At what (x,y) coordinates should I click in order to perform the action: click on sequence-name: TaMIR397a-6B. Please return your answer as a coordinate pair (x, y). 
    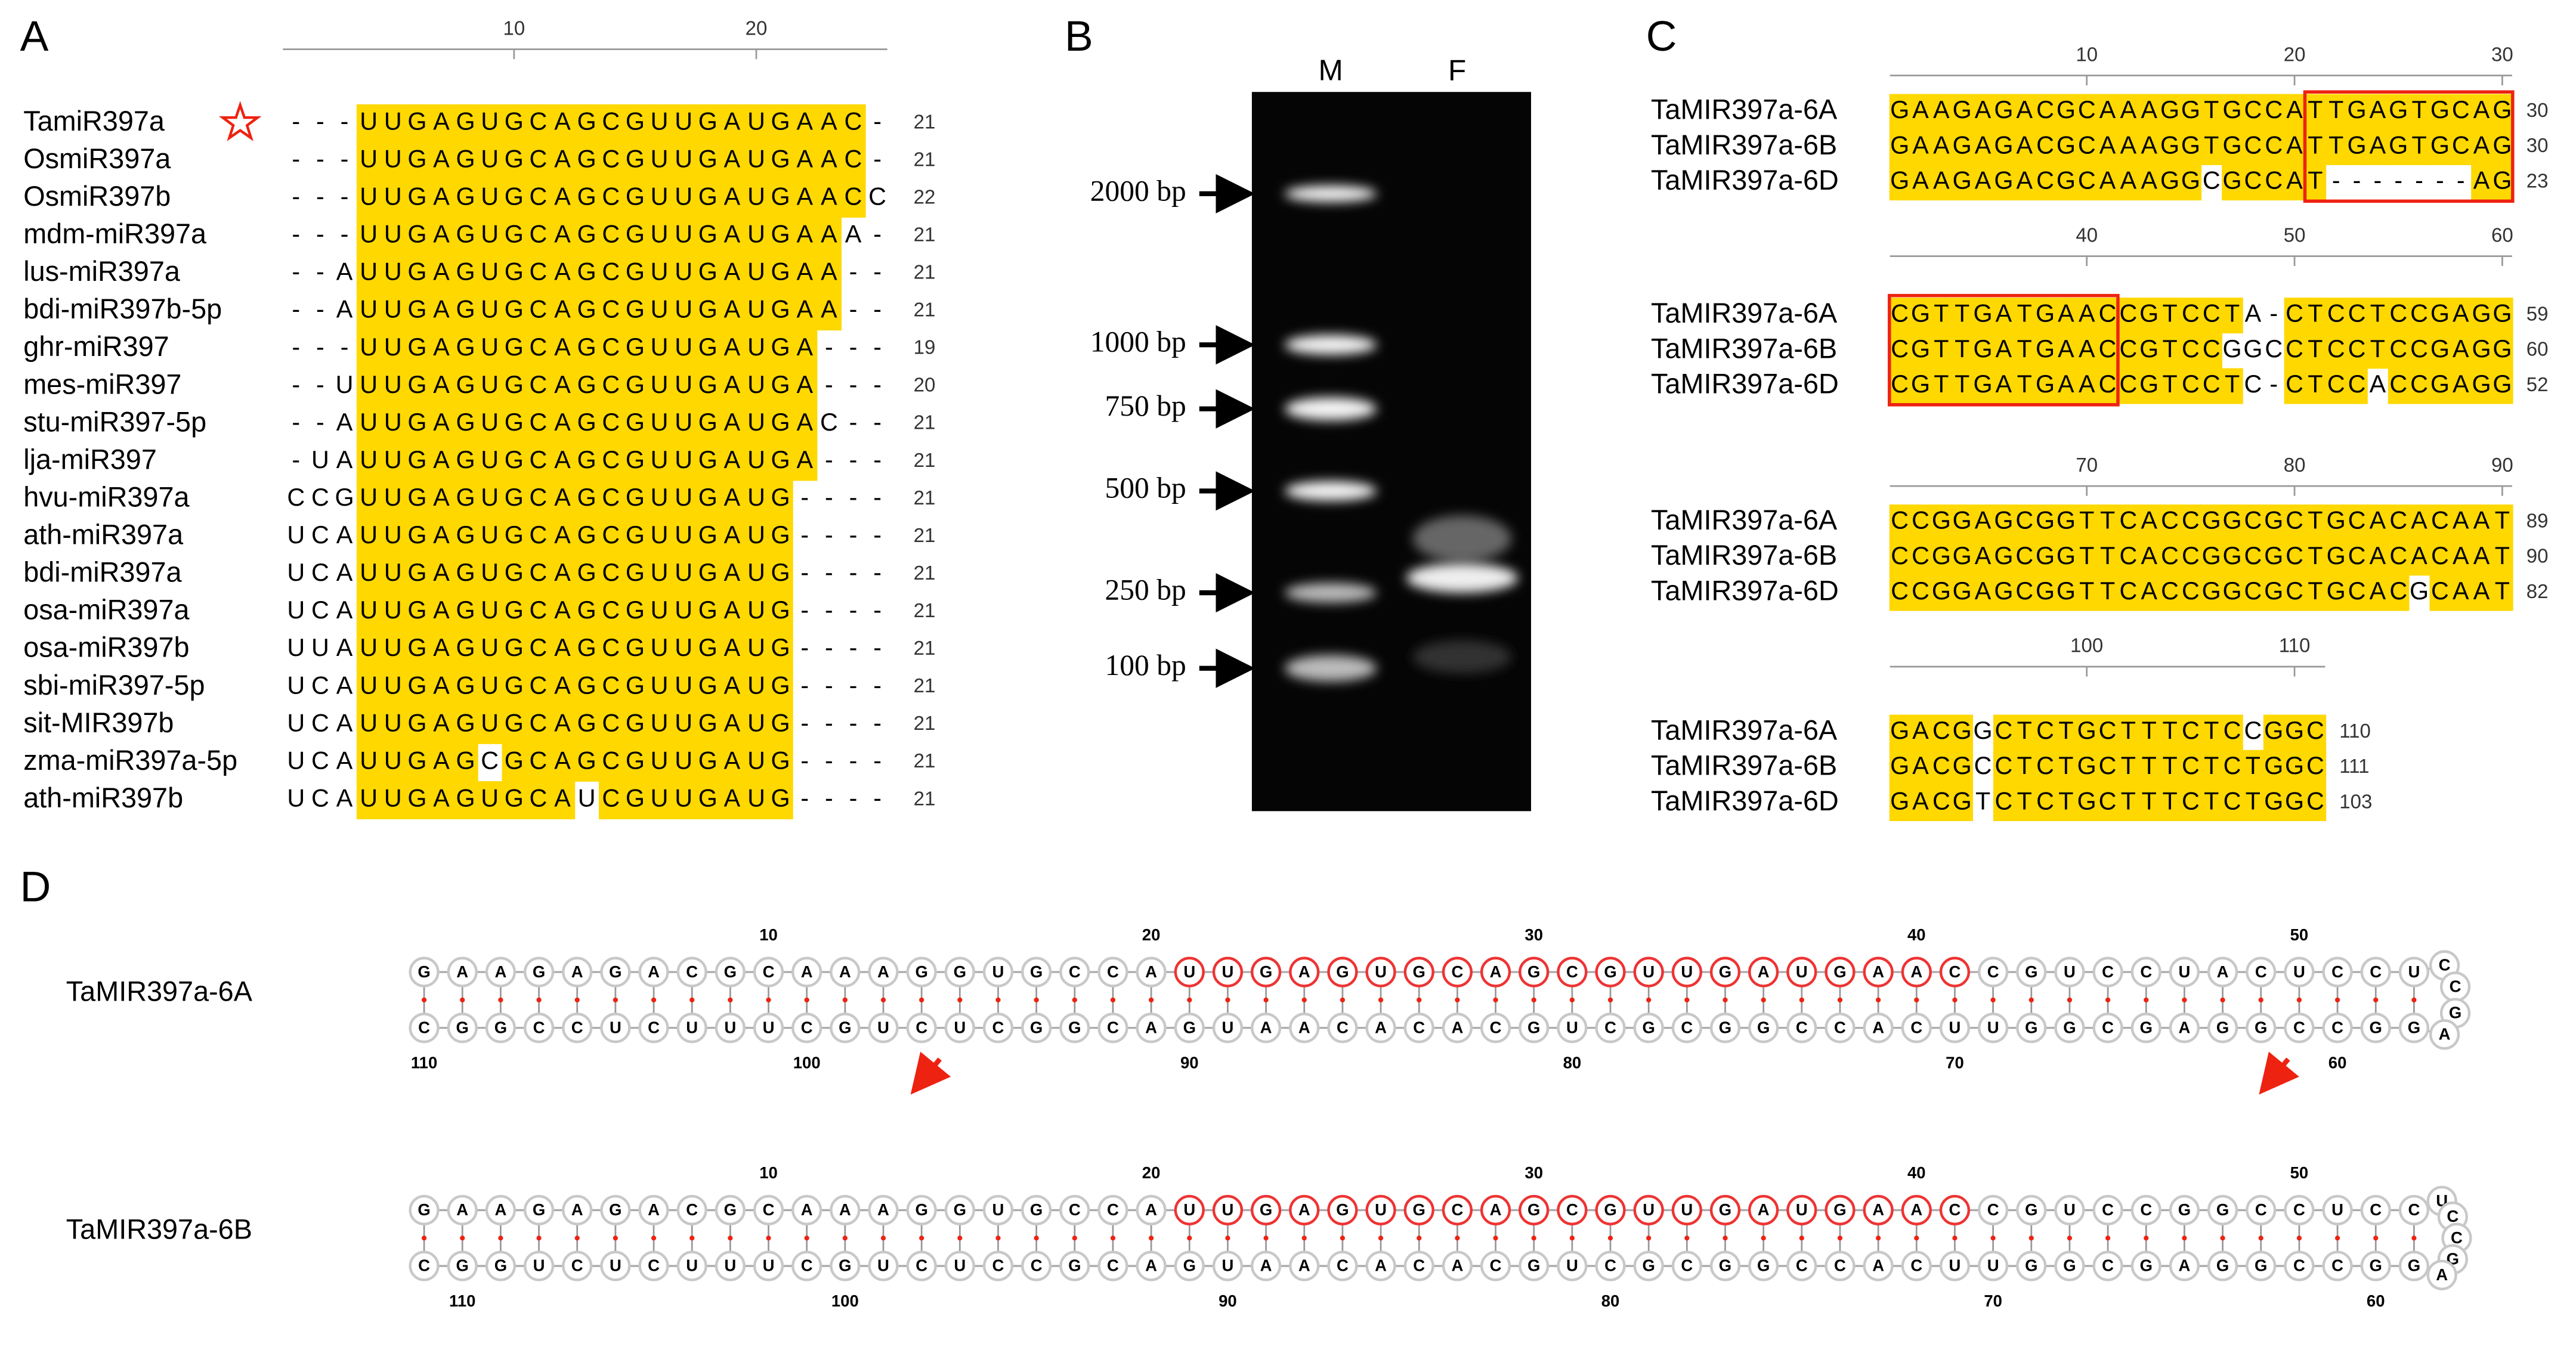
    Looking at the image, I should click on (1744, 348).